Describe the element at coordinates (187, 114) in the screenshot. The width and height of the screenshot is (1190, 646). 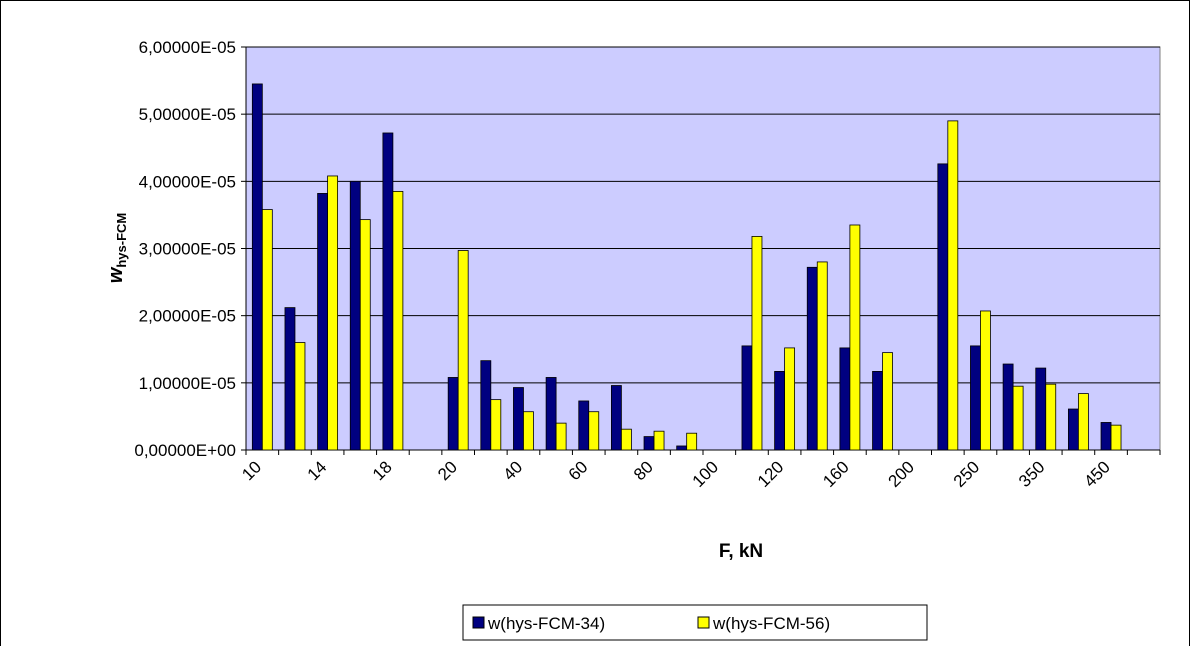
I see `y-tick-label: 5,00000E-05` at that location.